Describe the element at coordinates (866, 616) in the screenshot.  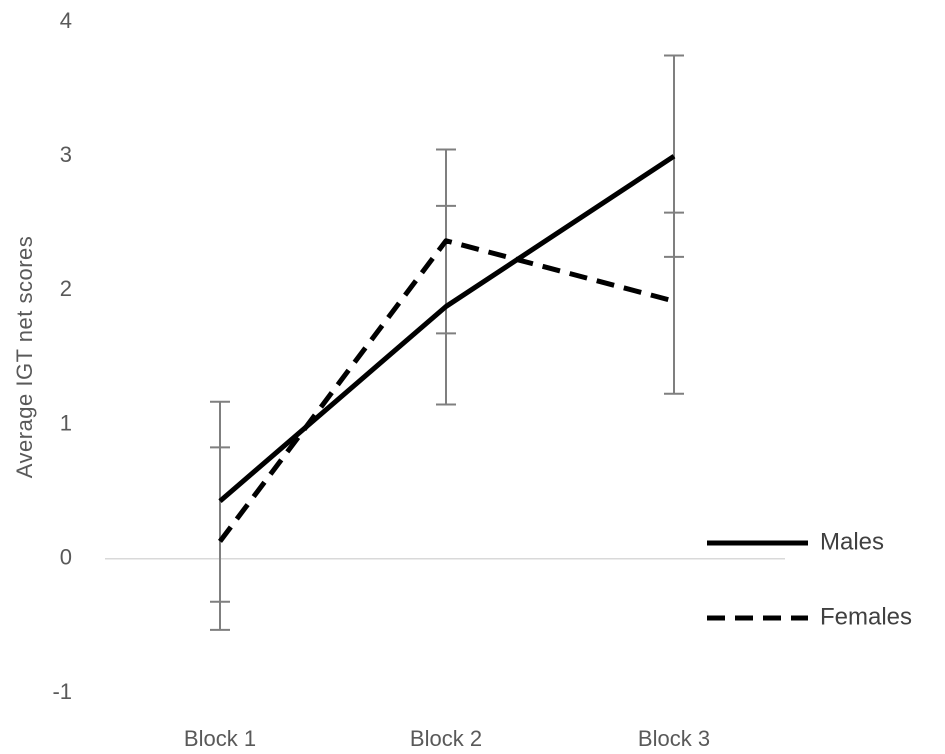
I see `legend-label-females: Females` at that location.